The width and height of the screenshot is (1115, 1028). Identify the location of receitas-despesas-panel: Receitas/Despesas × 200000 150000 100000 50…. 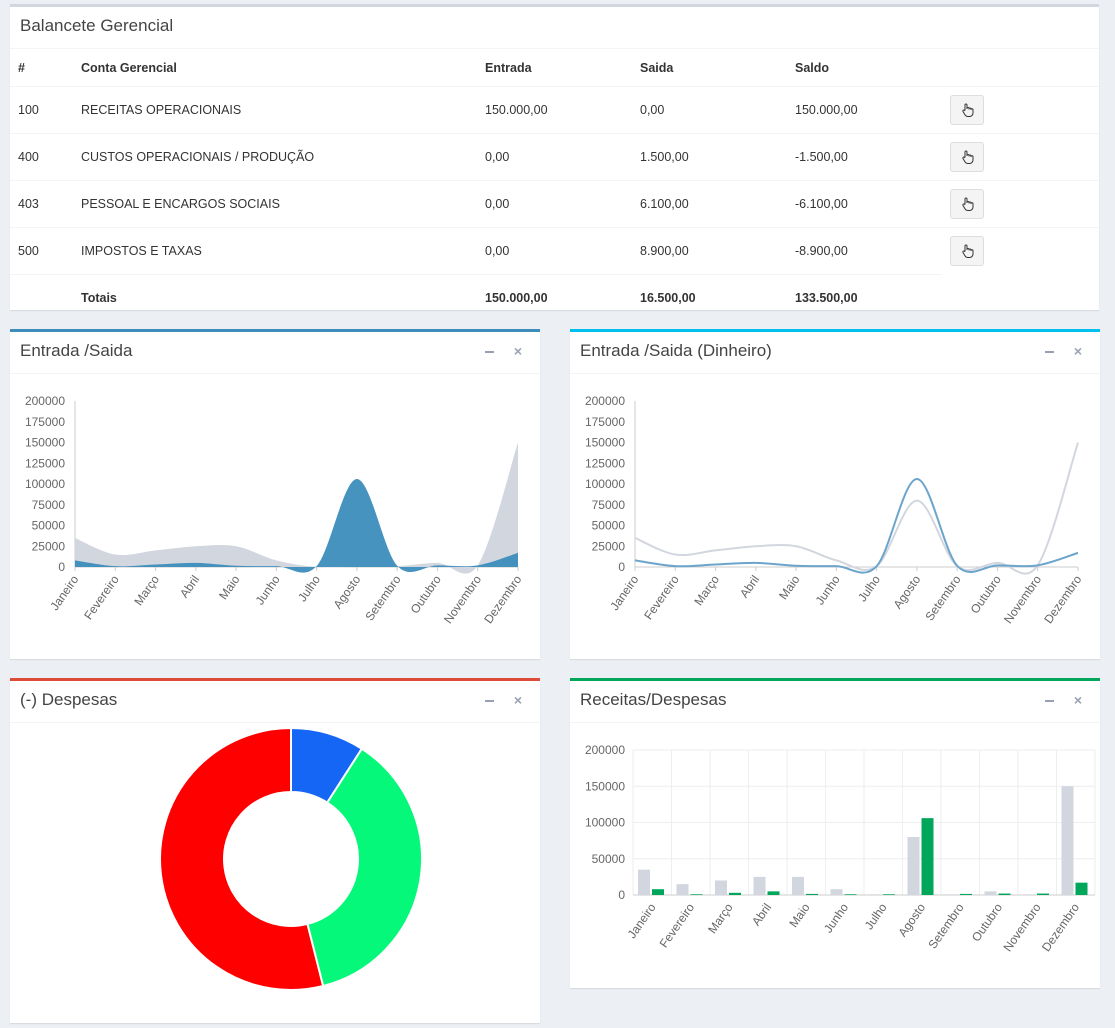
(835, 833).